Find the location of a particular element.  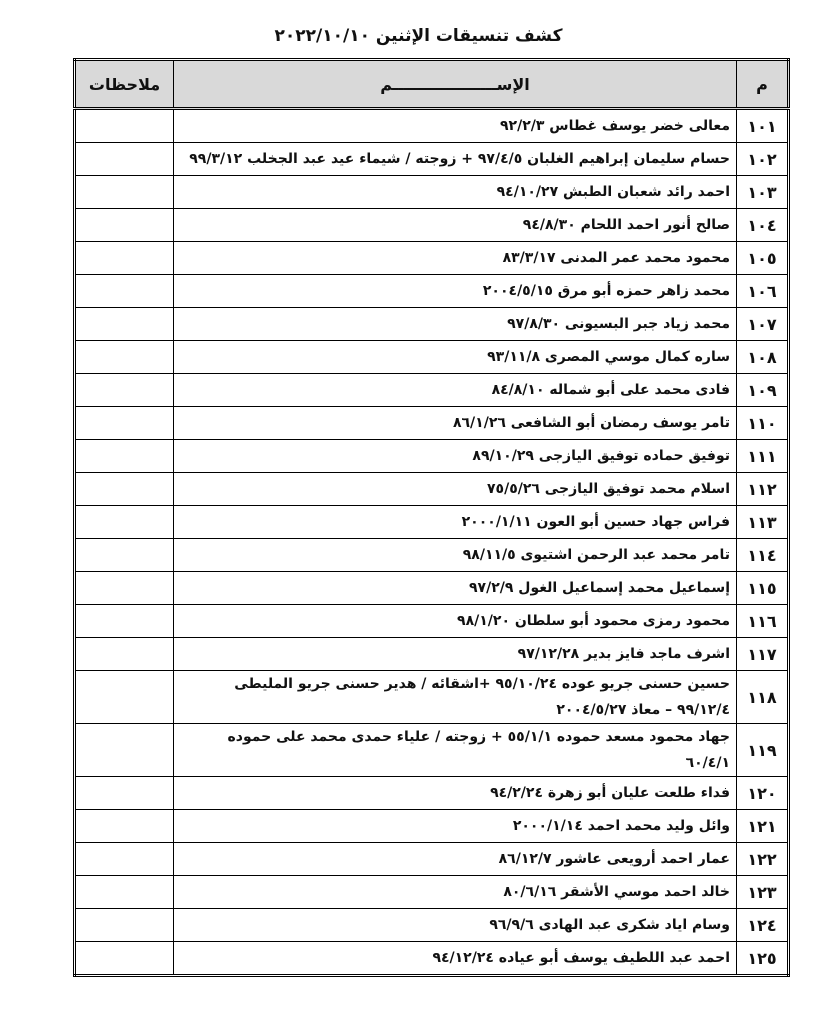

name-cell: إسماعيل محمد إسماعيل الغول ٩٧/٢/٩ is located at coordinates (455, 588).